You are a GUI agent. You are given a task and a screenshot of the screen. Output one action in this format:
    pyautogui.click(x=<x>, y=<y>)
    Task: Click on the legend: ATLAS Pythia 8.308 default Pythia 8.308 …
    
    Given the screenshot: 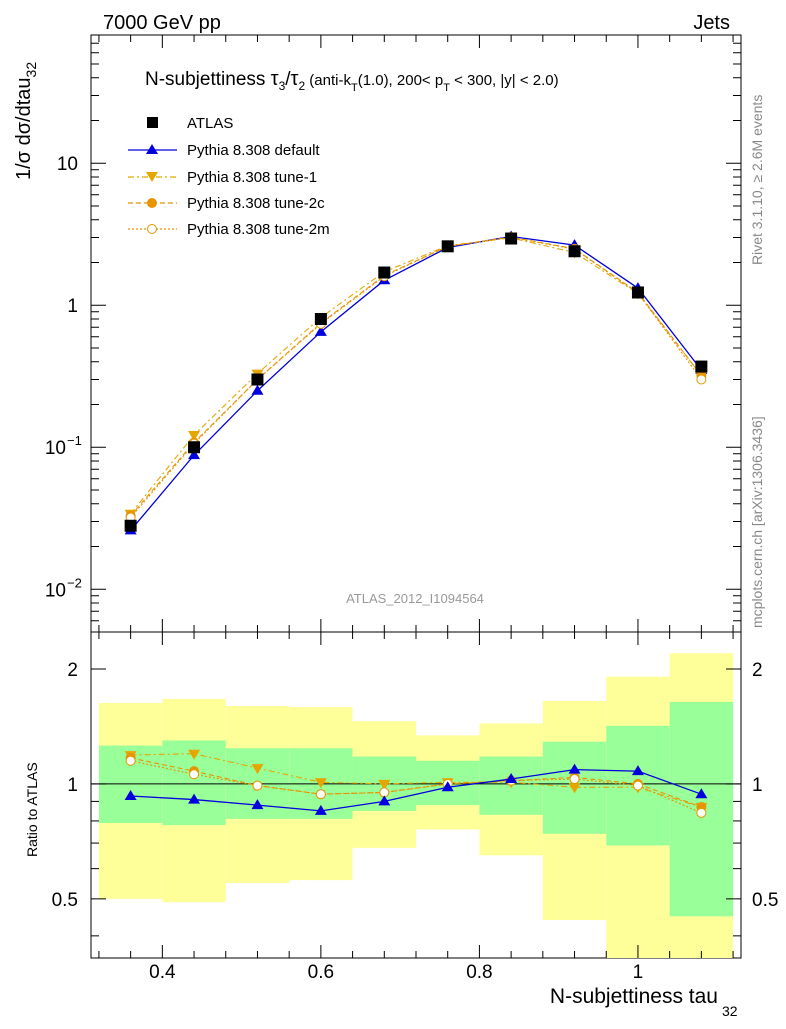 What is the action you would take?
    pyautogui.click(x=229, y=176)
    